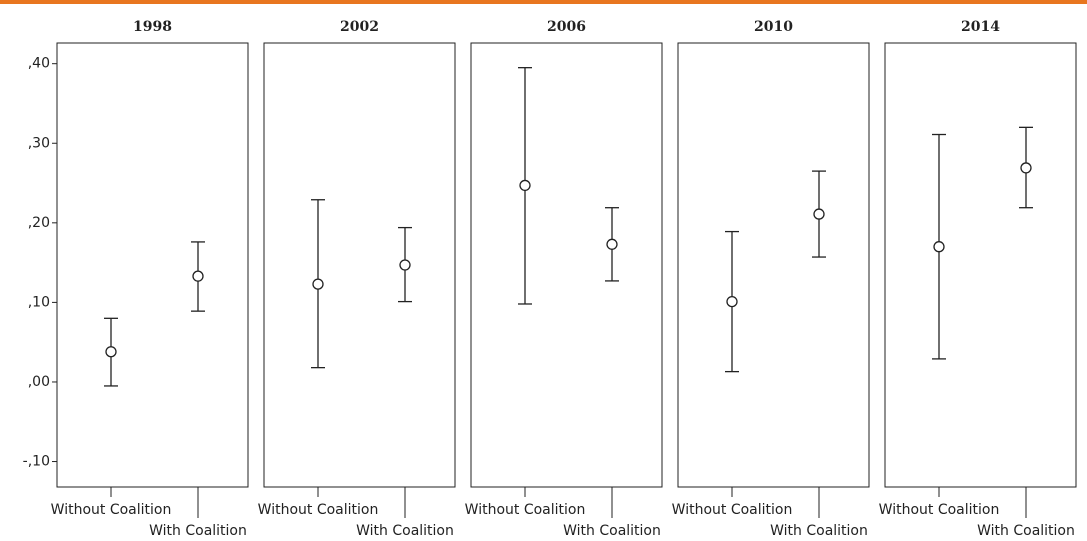 This screenshot has width=1087, height=541. What do you see at coordinates (39, 382) in the screenshot?
I see `y-tick-label: ,00` at bounding box center [39, 382].